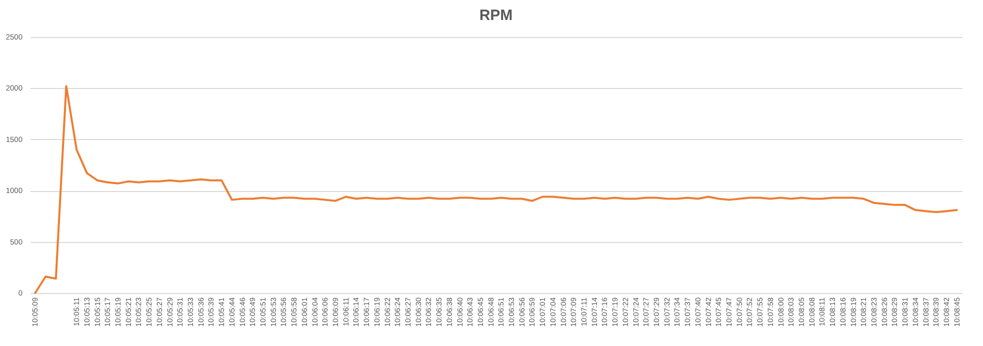 Image resolution: width=983 pixels, height=346 pixels. What do you see at coordinates (496, 15) in the screenshot?
I see `chart-title: RPM` at bounding box center [496, 15].